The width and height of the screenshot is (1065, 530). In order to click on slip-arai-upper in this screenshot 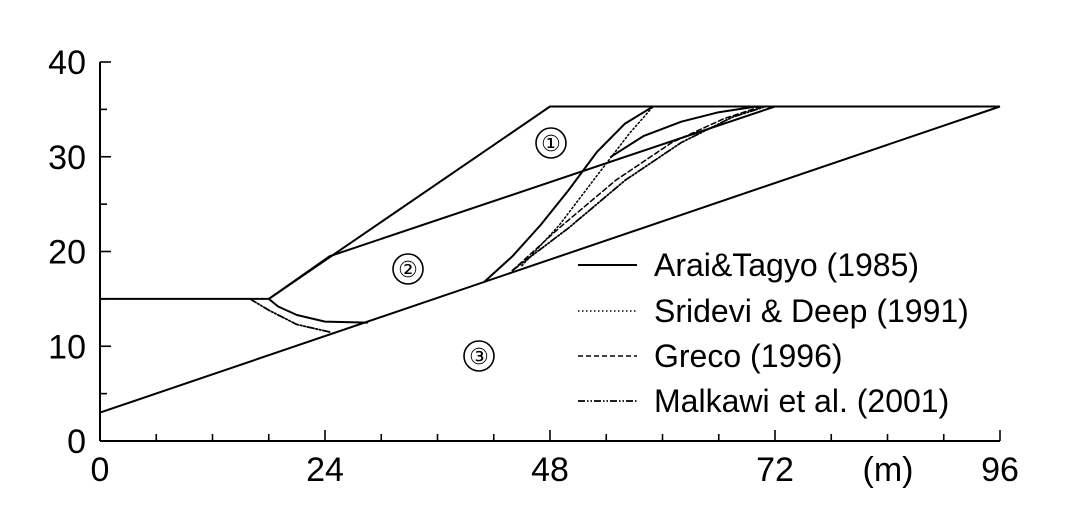, I will do `click(569, 194)`.